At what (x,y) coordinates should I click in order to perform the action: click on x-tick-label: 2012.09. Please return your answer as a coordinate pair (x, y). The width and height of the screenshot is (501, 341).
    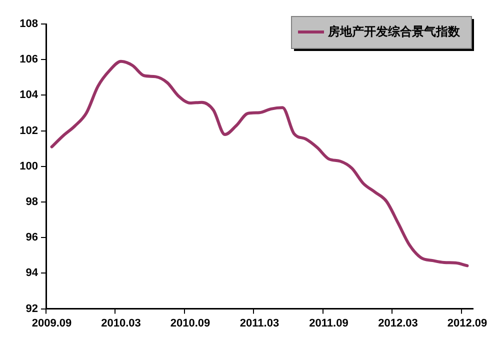
    Looking at the image, I should click on (467, 323).